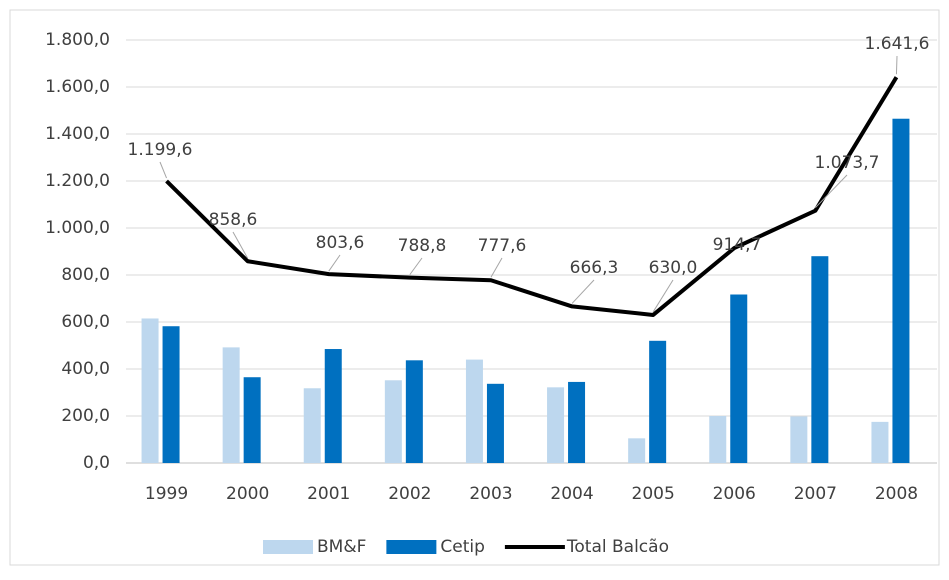  I want to click on y-tick-label: 1.000,0, so click(77, 228).